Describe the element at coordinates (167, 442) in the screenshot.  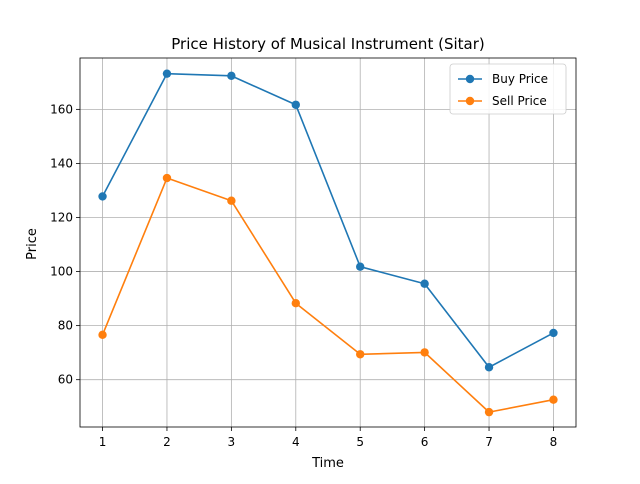
I see `x-tick-label: 2` at that location.